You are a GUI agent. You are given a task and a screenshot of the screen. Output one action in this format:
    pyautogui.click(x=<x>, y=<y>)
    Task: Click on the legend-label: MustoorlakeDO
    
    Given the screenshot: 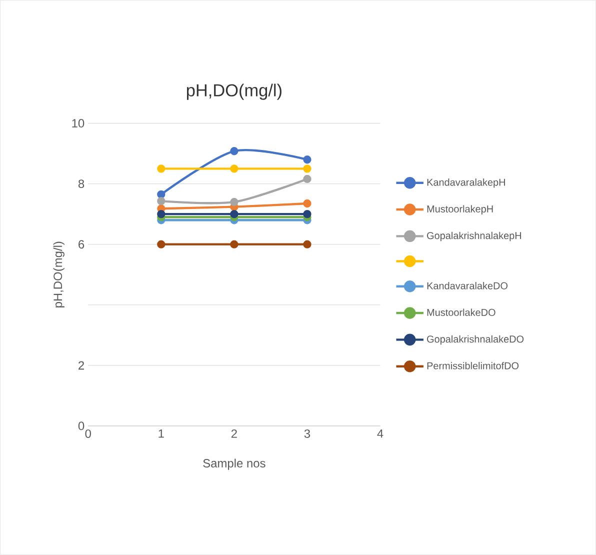 What is the action you would take?
    pyautogui.click(x=461, y=312)
    